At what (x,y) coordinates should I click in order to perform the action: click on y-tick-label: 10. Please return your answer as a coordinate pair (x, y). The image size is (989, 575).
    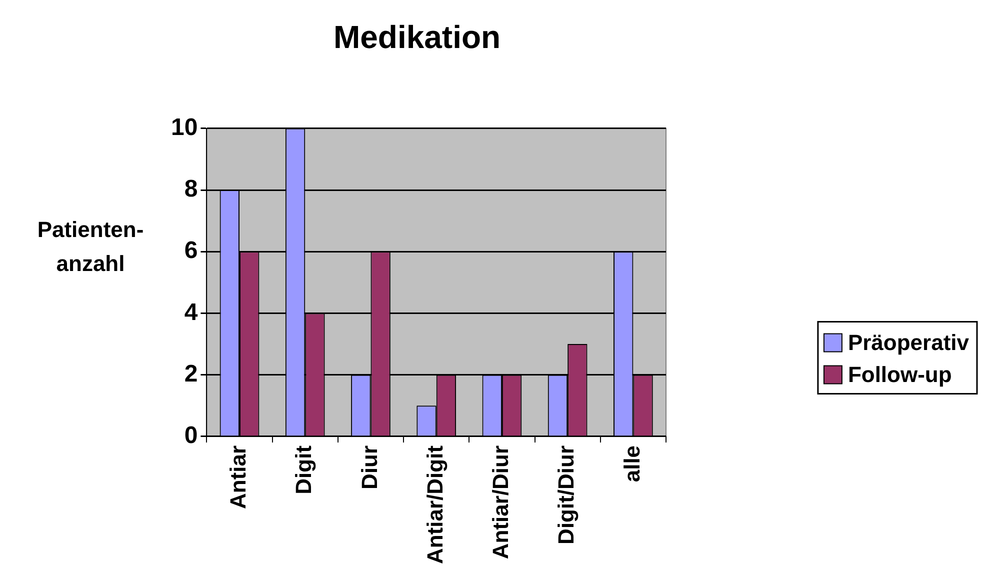
    Looking at the image, I should click on (184, 128).